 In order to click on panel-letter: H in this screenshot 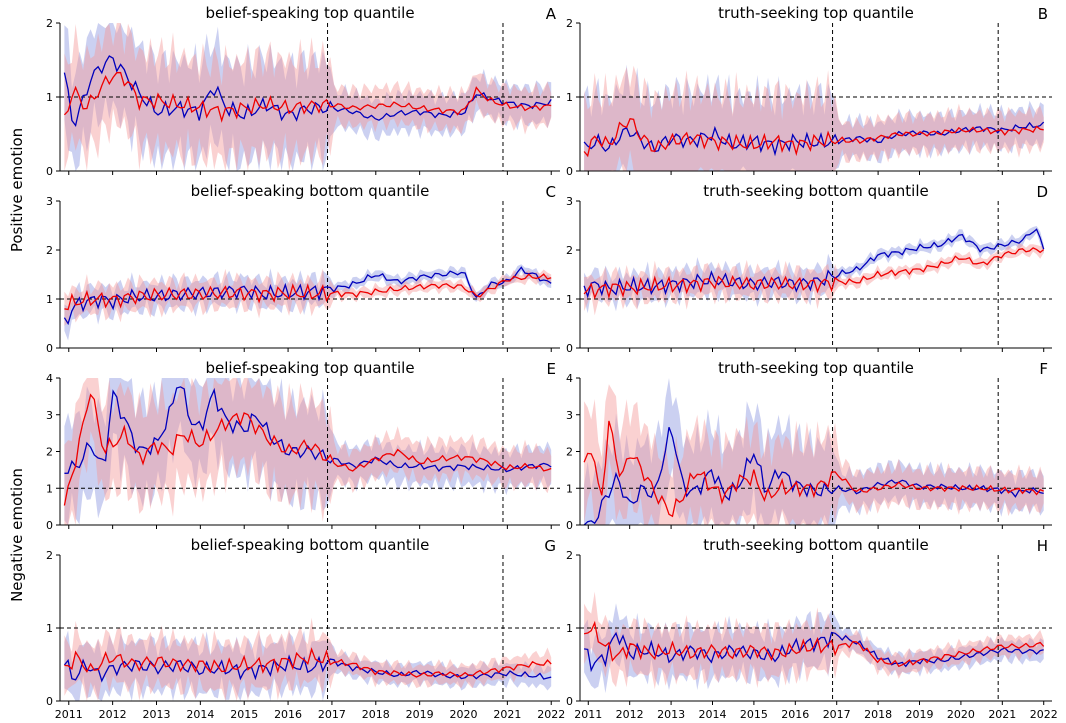, I will do `click(1042, 546)`.